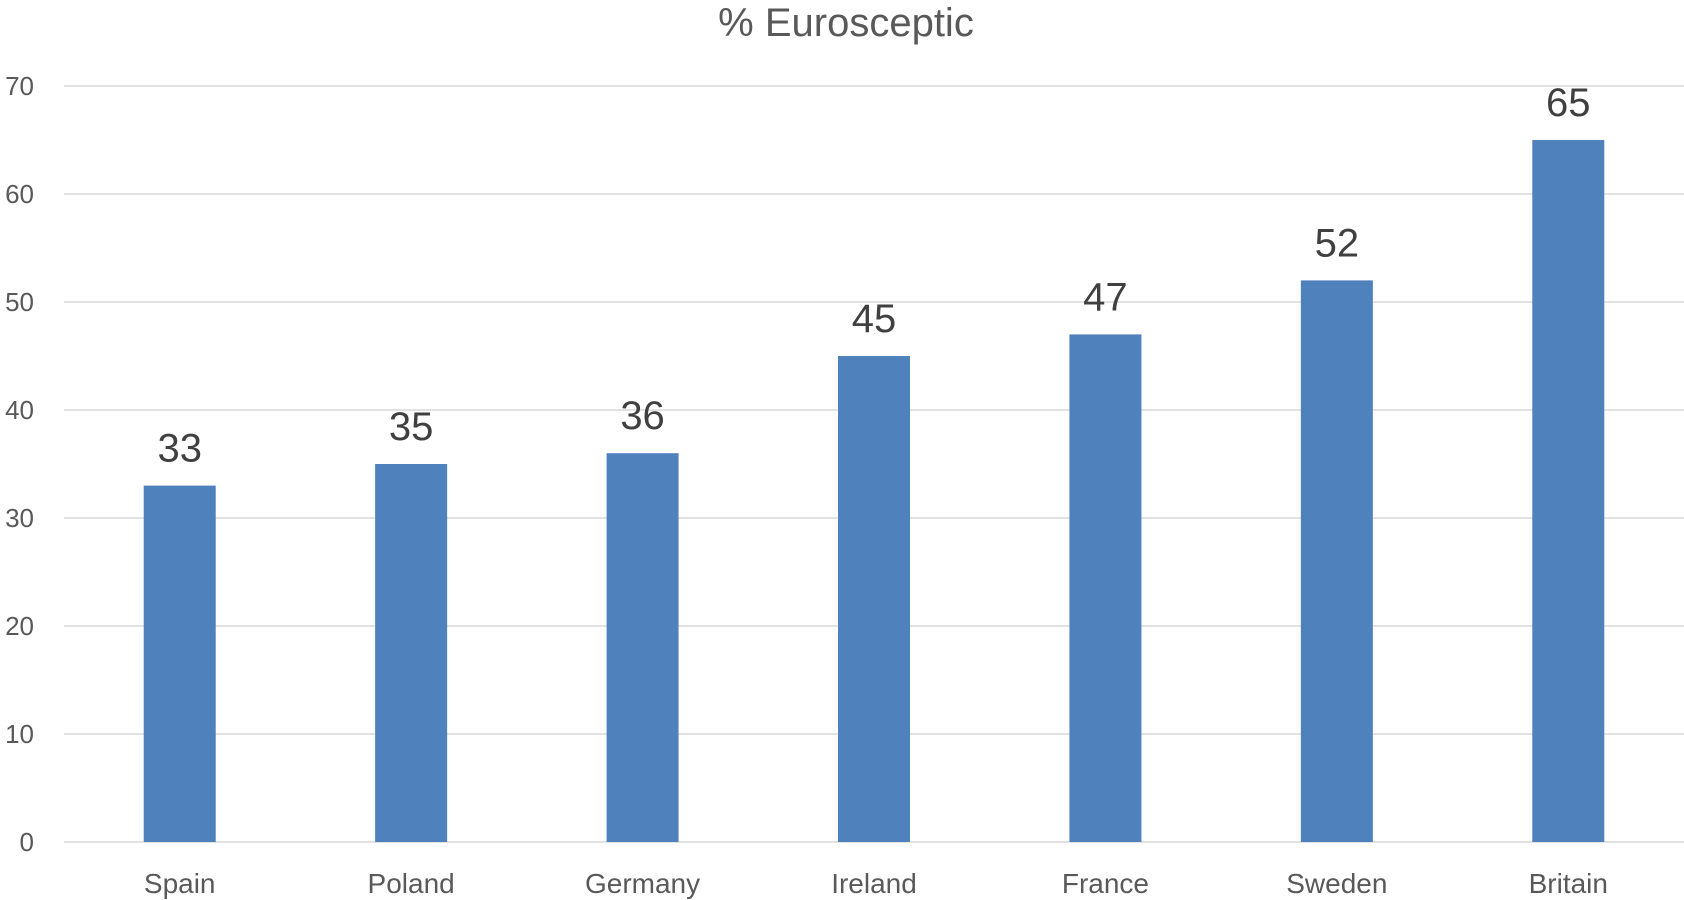  What do you see at coordinates (1105, 883) in the screenshot?
I see `category-label: France` at bounding box center [1105, 883].